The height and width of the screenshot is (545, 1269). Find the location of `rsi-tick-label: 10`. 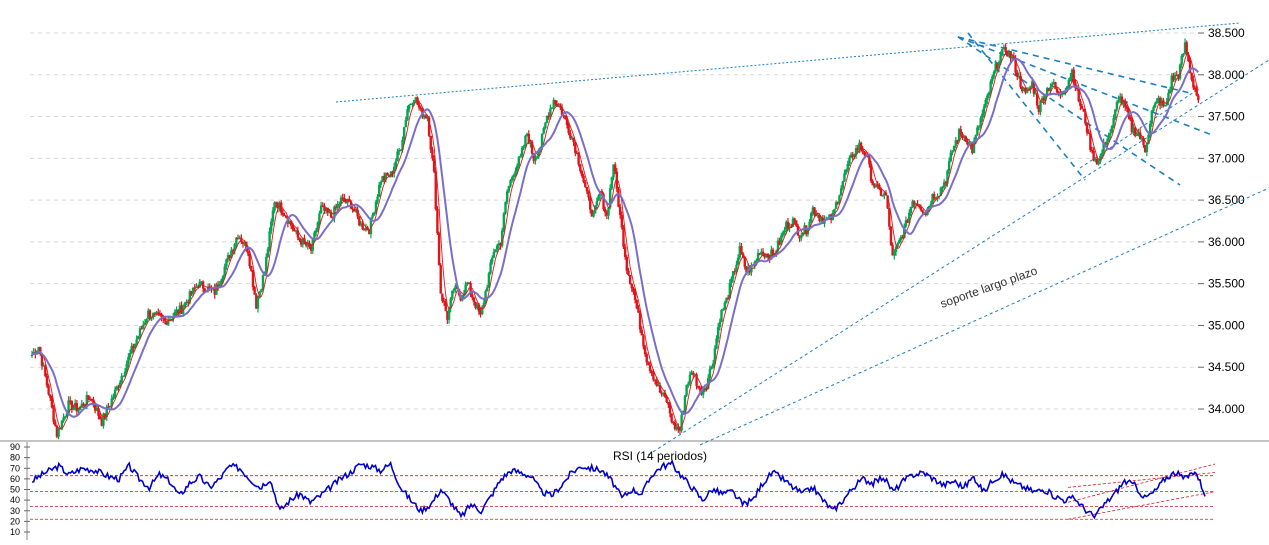

rsi-tick-label: 10 is located at coordinates (15, 532).